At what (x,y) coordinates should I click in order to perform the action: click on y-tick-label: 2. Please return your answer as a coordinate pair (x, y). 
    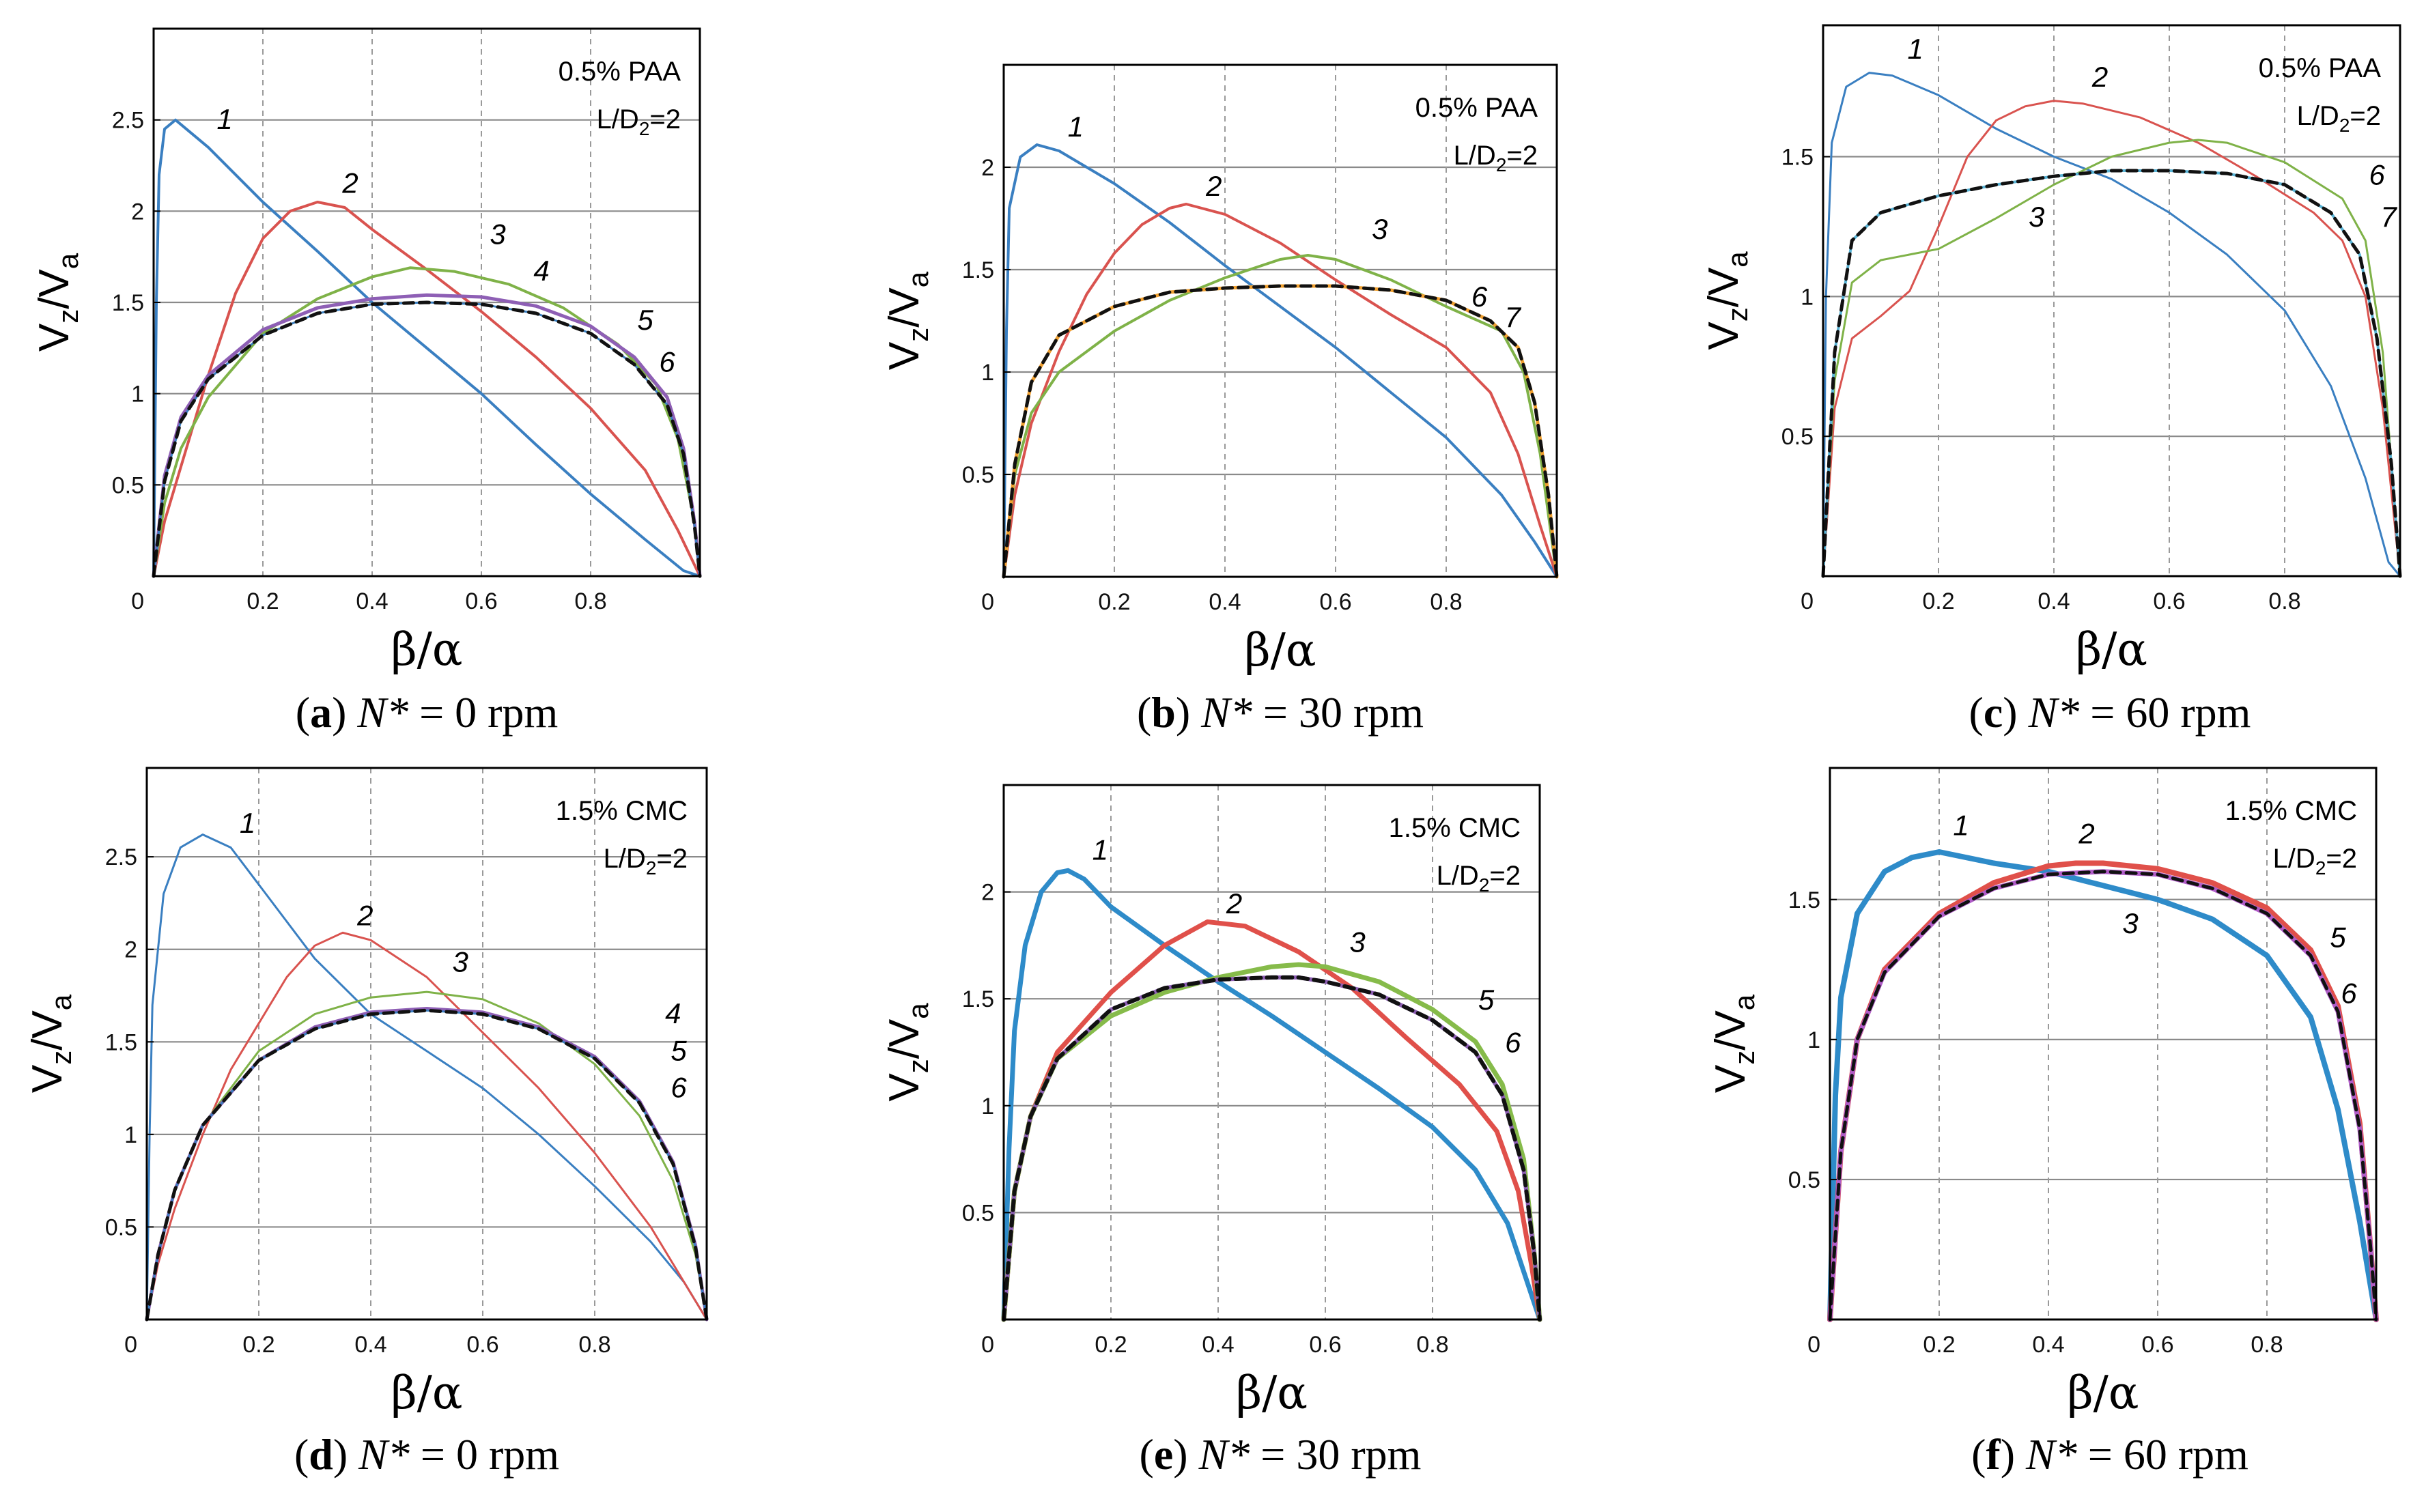
    Looking at the image, I should click on (137, 212).